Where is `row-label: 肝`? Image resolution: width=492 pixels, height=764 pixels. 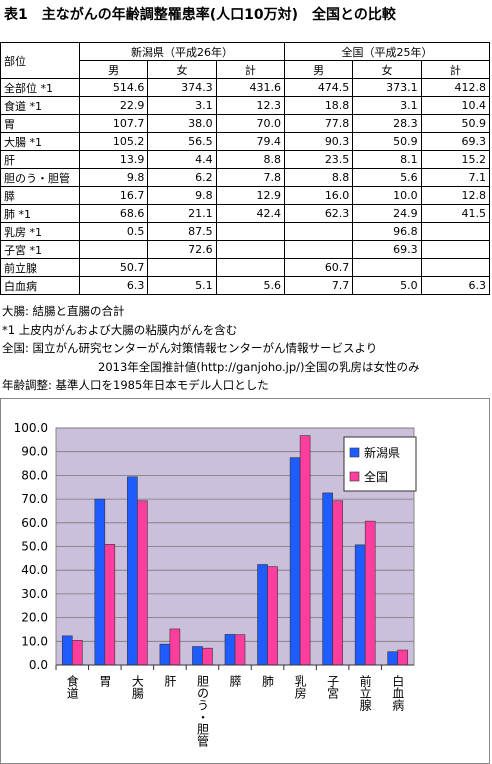
row-label: 肝 is located at coordinates (40, 159).